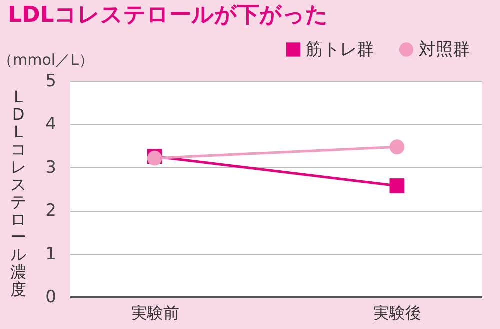 The width and height of the screenshot is (500, 329). I want to click on legend-label: 筋トレ群, so click(340, 50).